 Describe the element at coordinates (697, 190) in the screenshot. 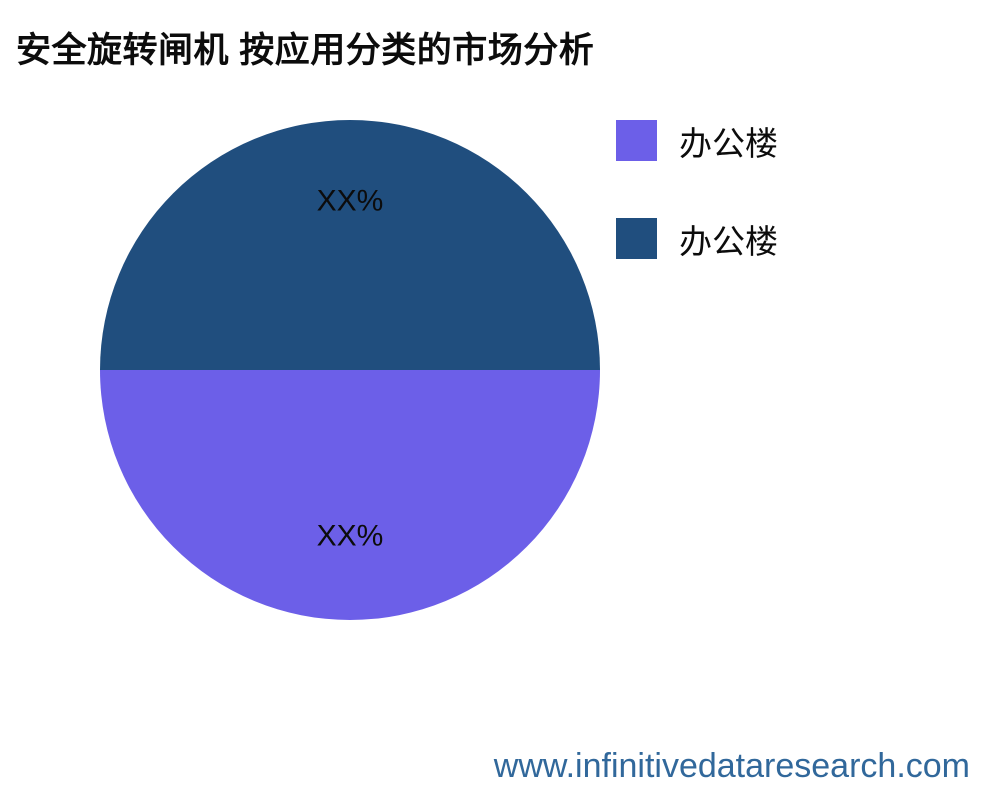

I see `legend: 办公楼 办公楼` at that location.